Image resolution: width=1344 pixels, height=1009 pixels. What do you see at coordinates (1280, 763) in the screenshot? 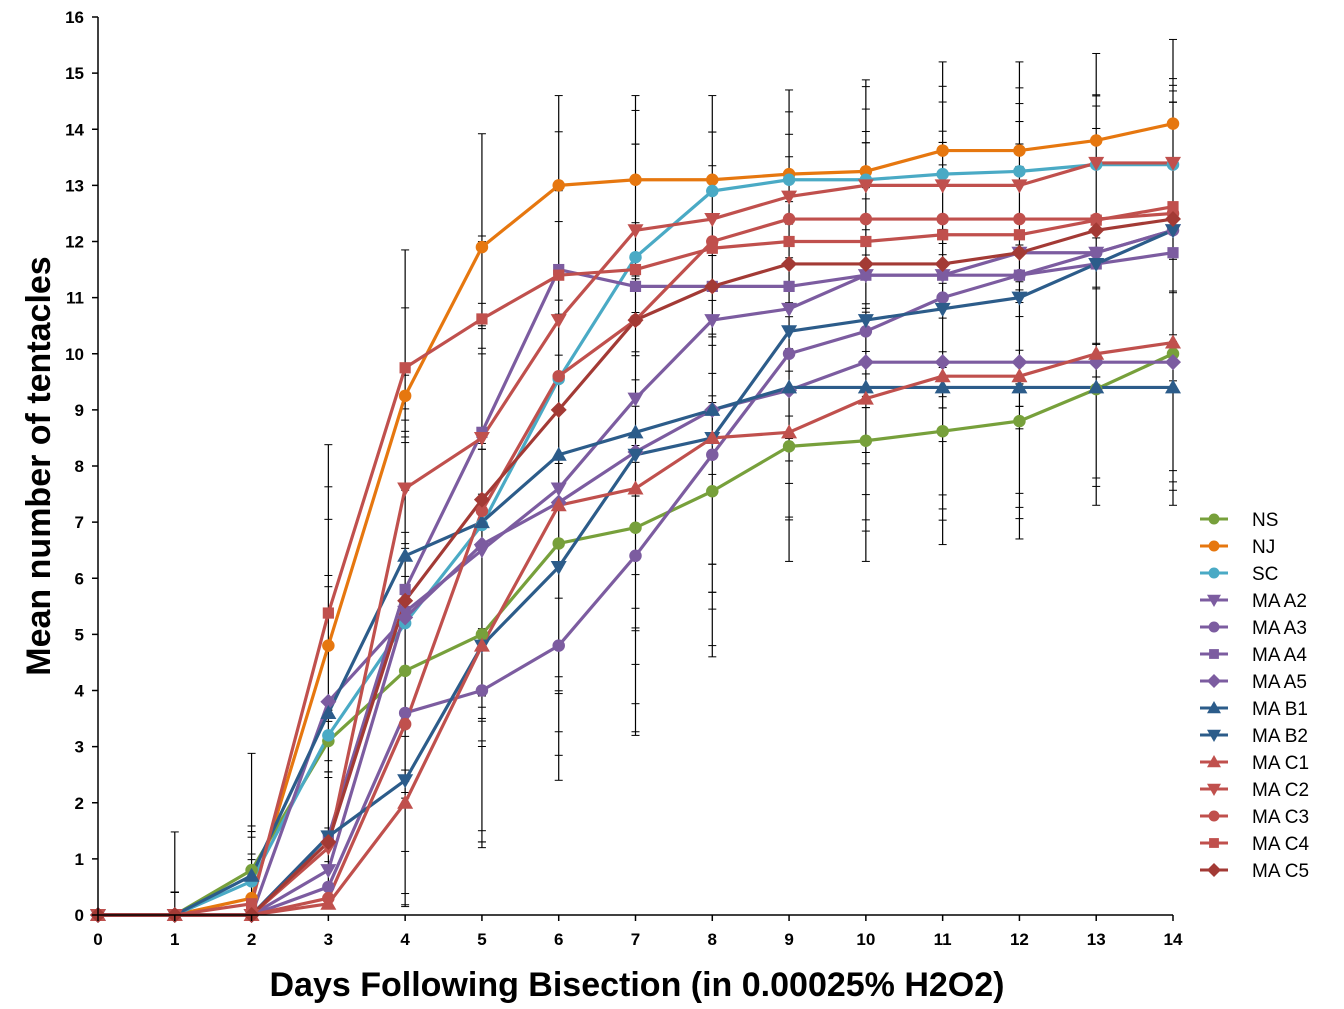
I see `legend-label-ma-c1: MA C1` at bounding box center [1280, 763].